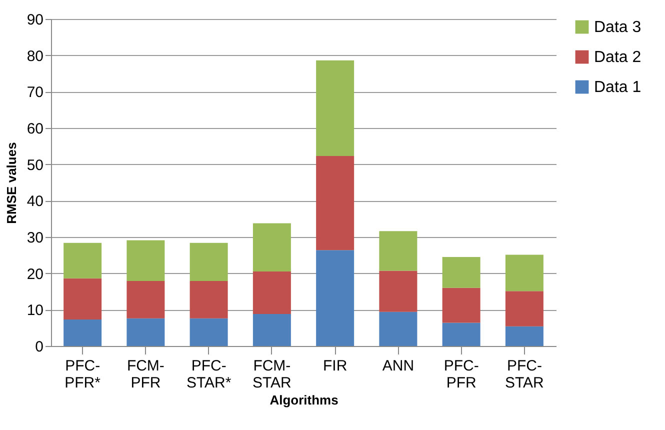 The height and width of the screenshot is (430, 665). Describe the element at coordinates (145, 375) in the screenshot. I see `x-tick-label: FCM-PFR` at that location.